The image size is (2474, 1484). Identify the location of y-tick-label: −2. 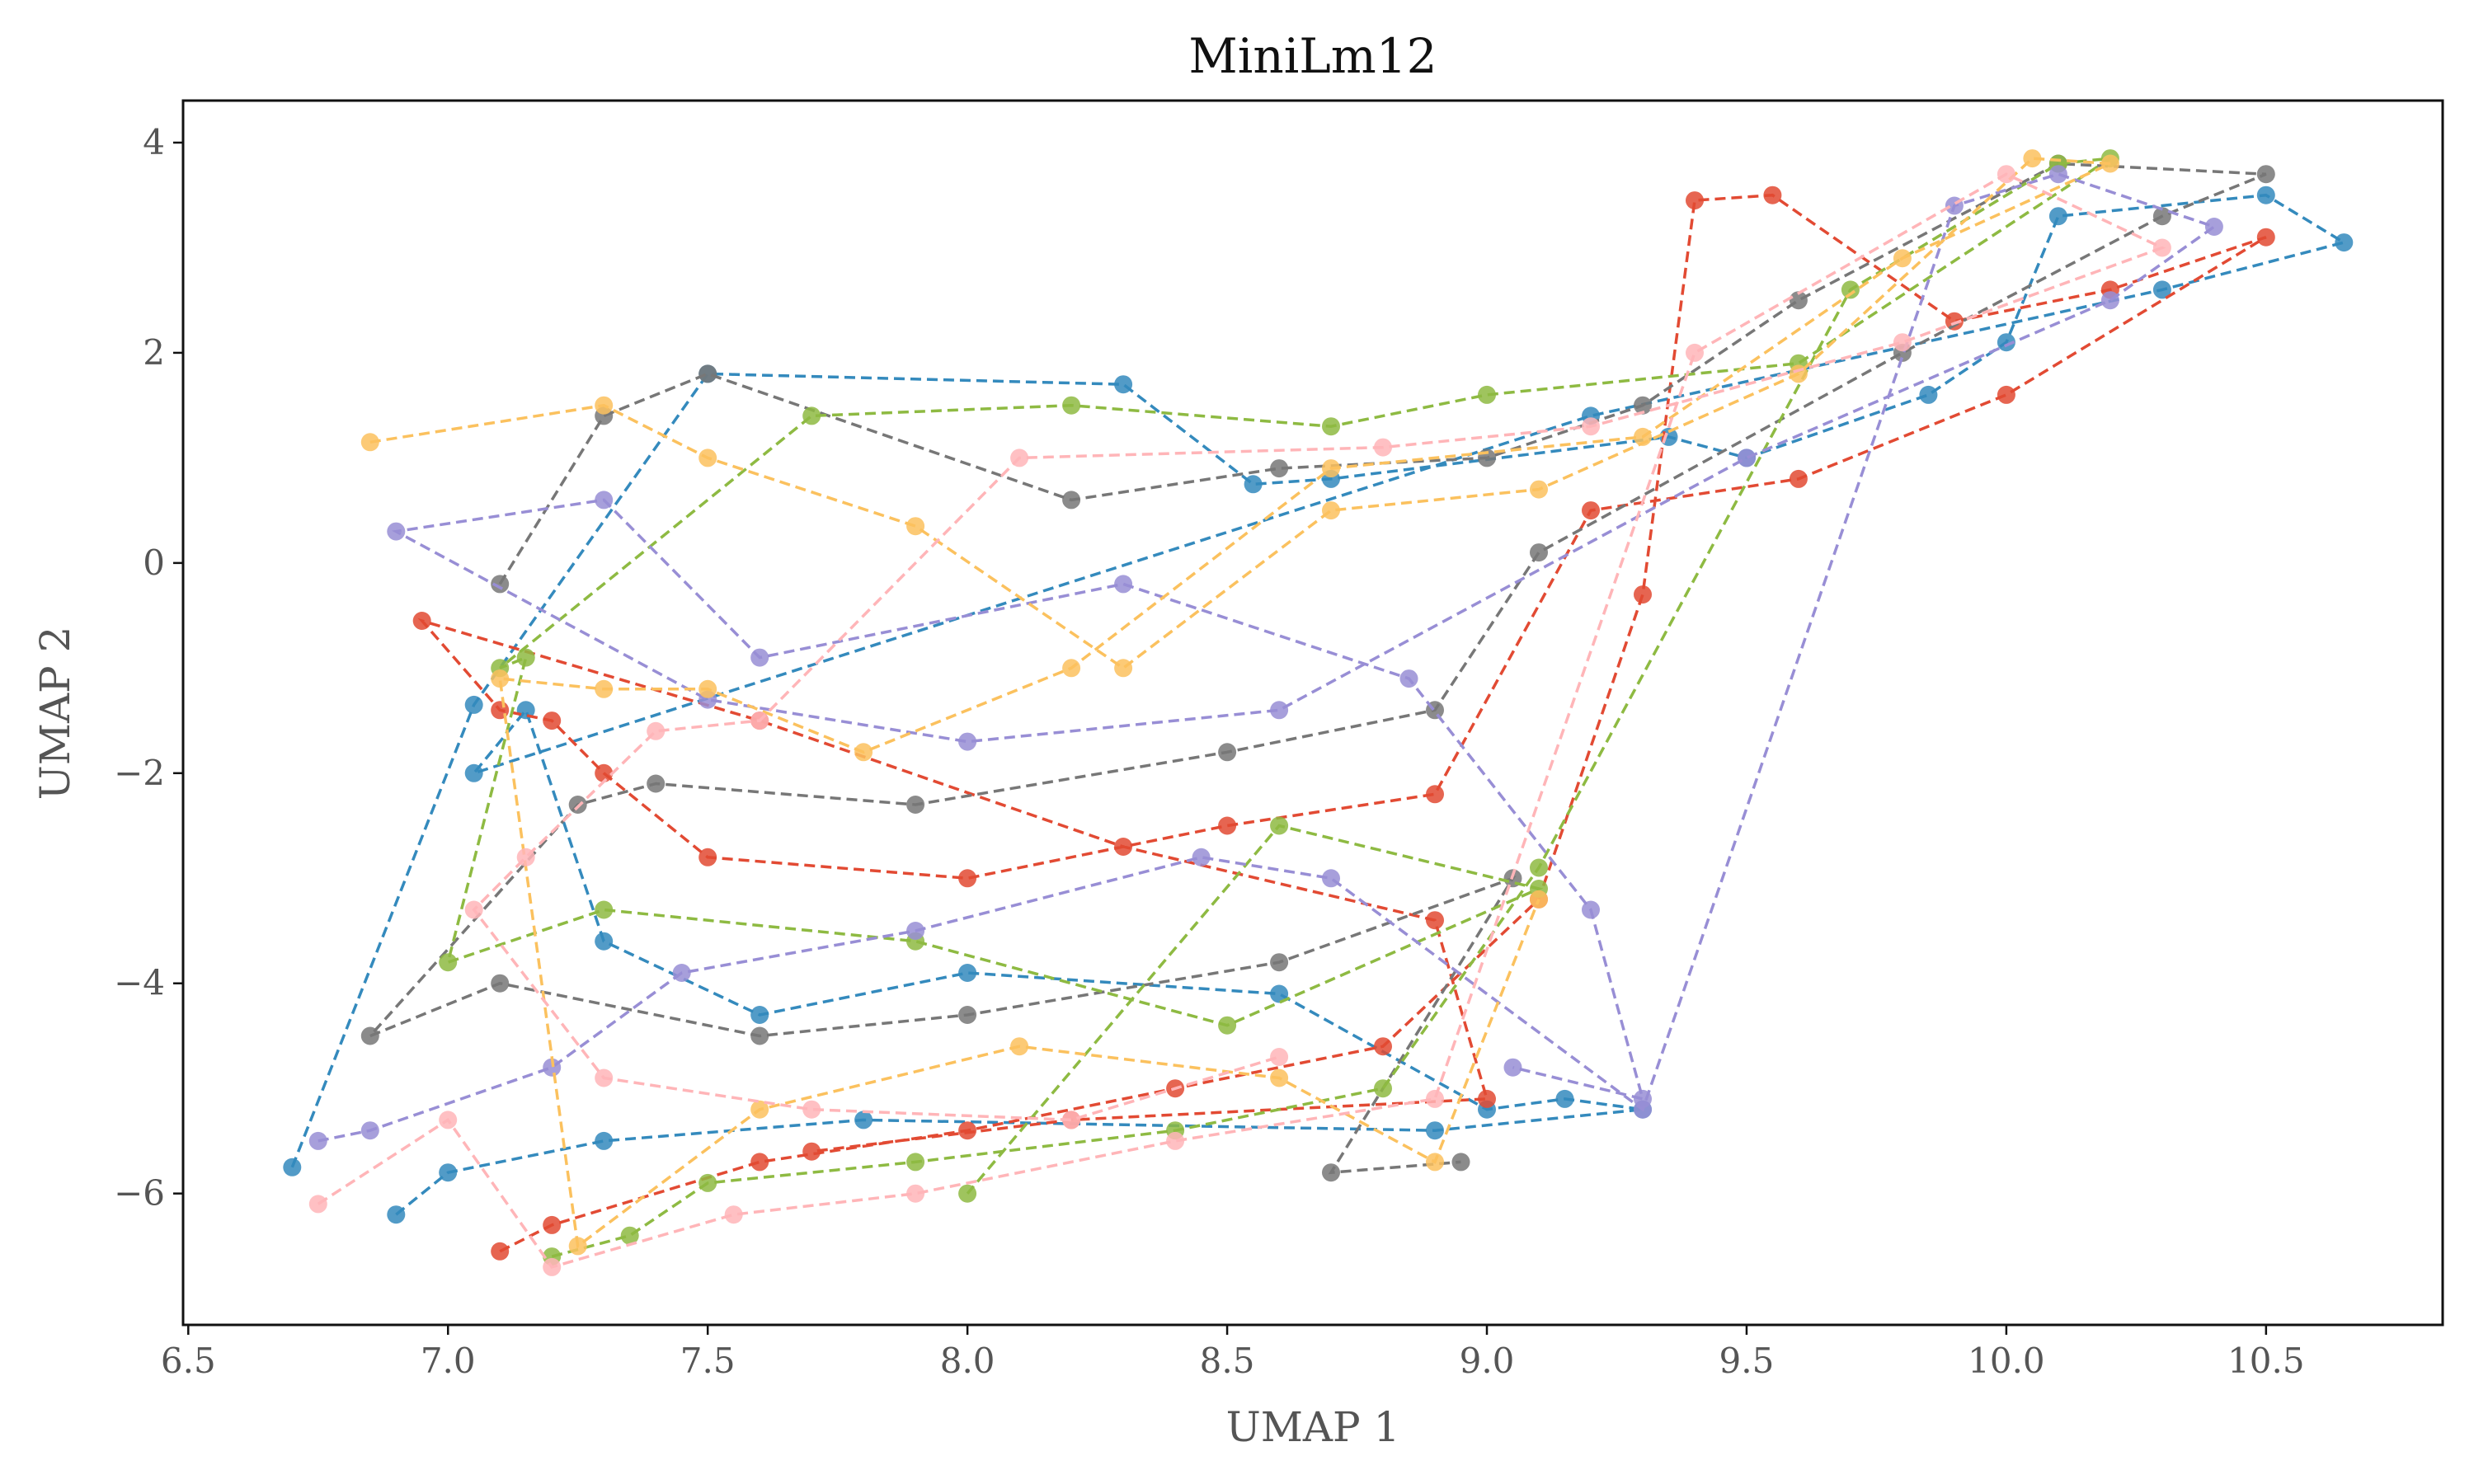
(139, 773).